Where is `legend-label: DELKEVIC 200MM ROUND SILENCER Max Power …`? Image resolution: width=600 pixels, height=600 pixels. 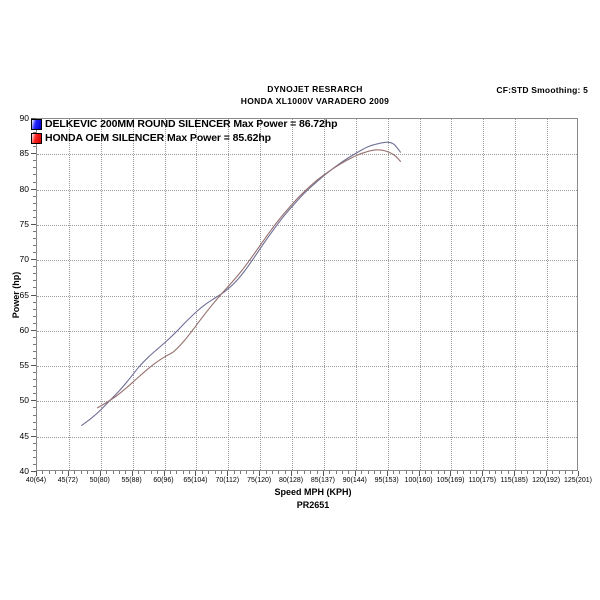
legend-label: DELKEVIC 200MM ROUND SILENCER Max Power … is located at coordinates (191, 124).